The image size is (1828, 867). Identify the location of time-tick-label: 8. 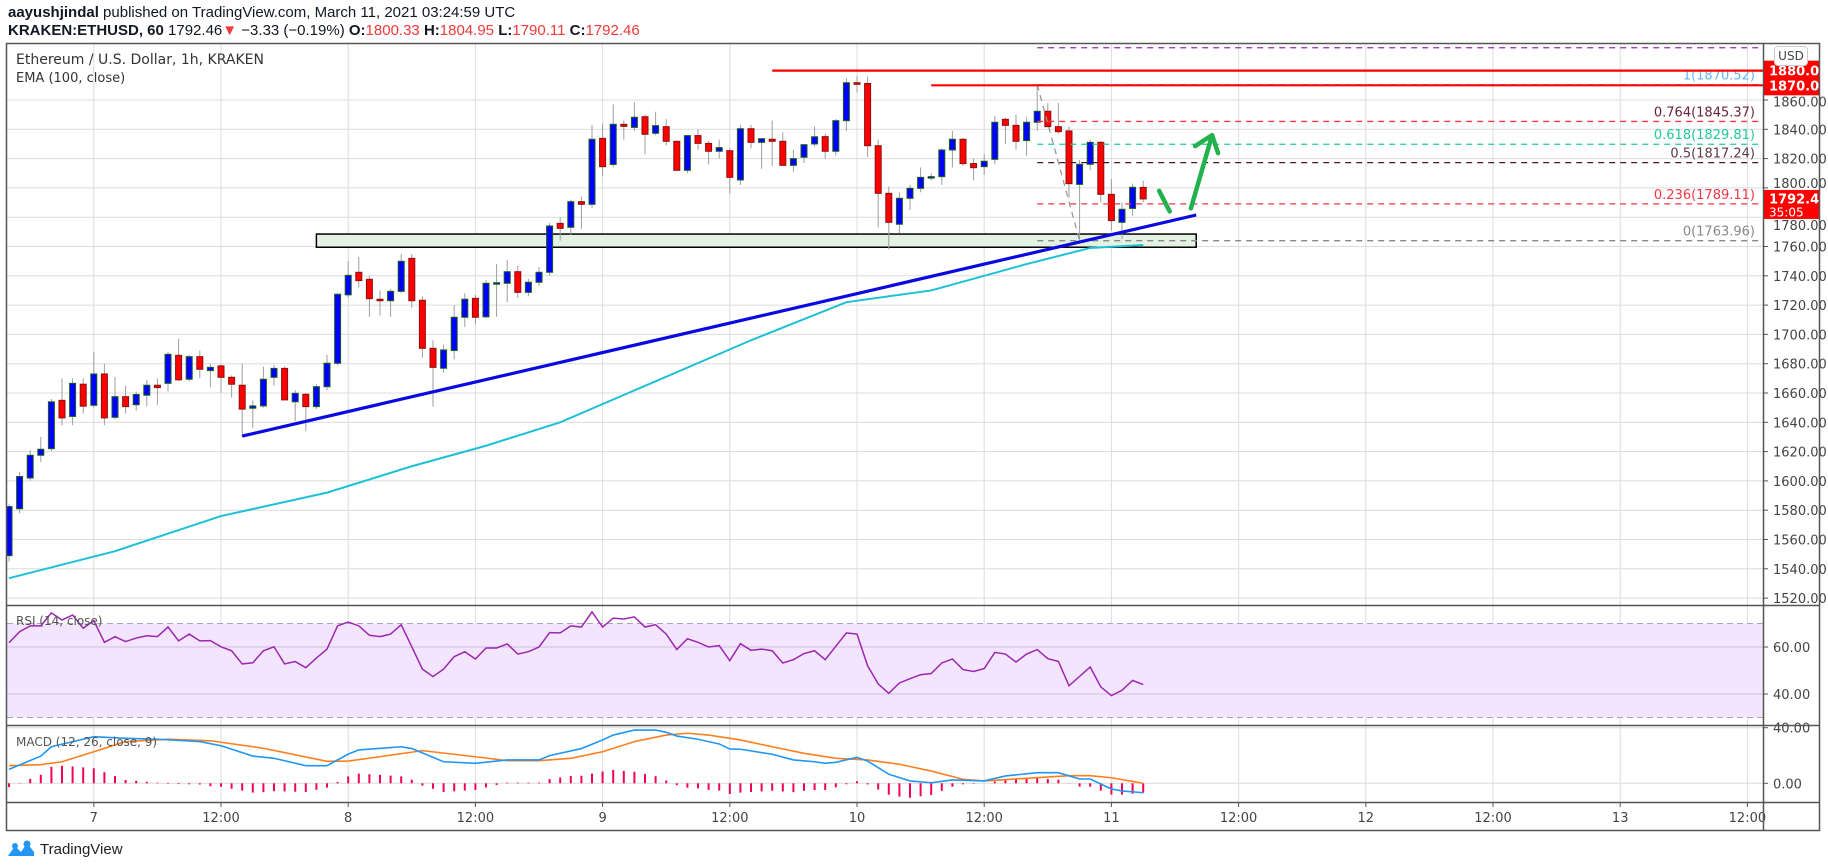
(348, 818).